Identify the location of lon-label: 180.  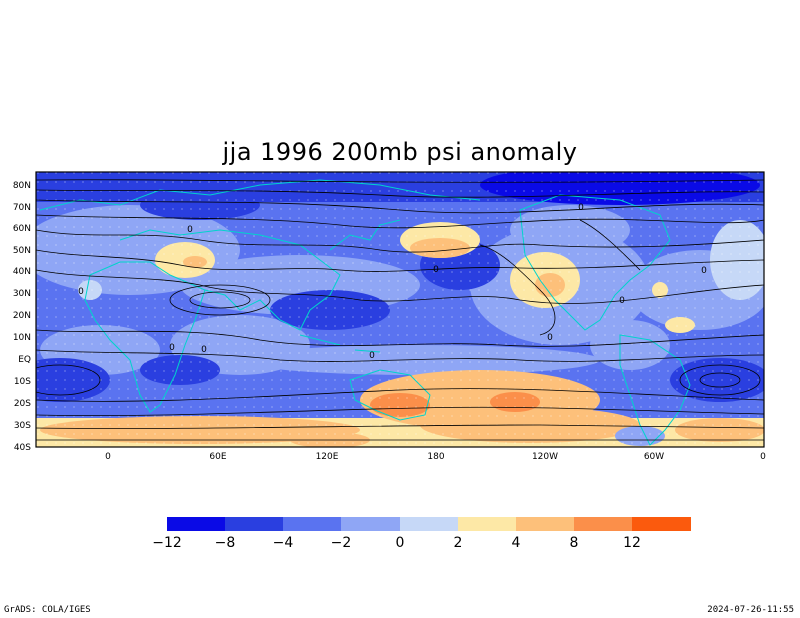
(435, 457).